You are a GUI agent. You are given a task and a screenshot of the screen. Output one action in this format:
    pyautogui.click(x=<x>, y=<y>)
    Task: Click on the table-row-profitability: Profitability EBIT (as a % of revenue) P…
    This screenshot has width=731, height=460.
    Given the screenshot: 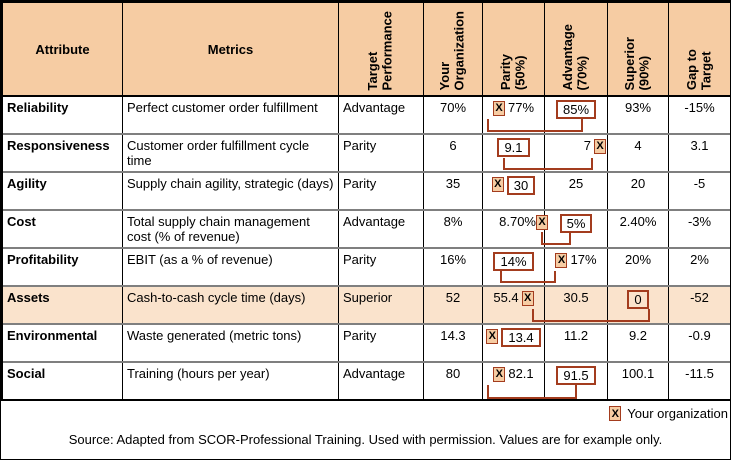 What is the action you would take?
    pyautogui.click(x=366, y=266)
    